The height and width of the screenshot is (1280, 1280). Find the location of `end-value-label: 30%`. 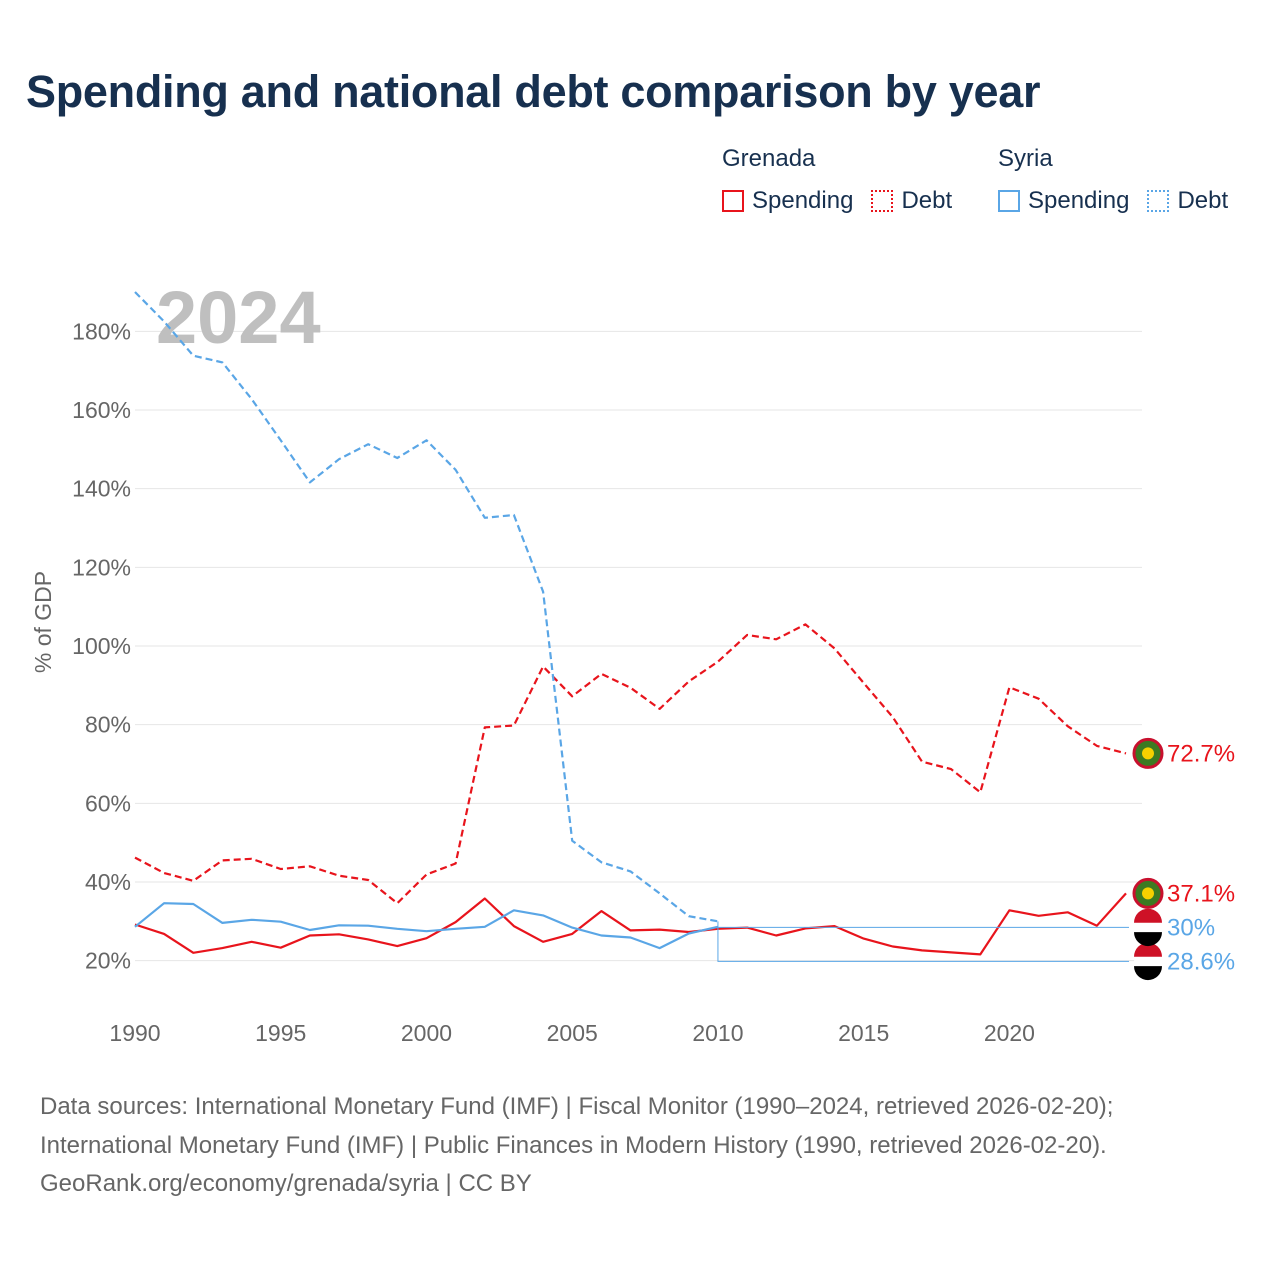

end-value-label: 30% is located at coordinates (1191, 927).